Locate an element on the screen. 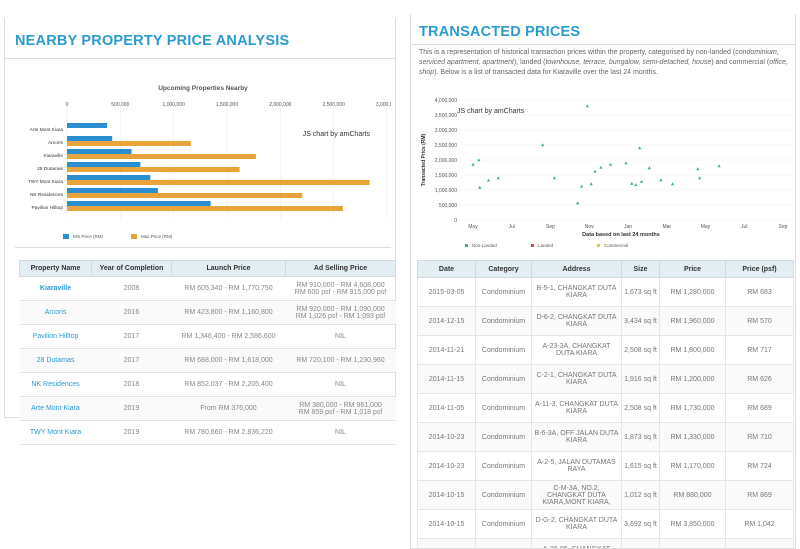 Image resolution: width=800 pixels, height=549 pixels. price-psf-cell: RM 570 is located at coordinates (759, 321).